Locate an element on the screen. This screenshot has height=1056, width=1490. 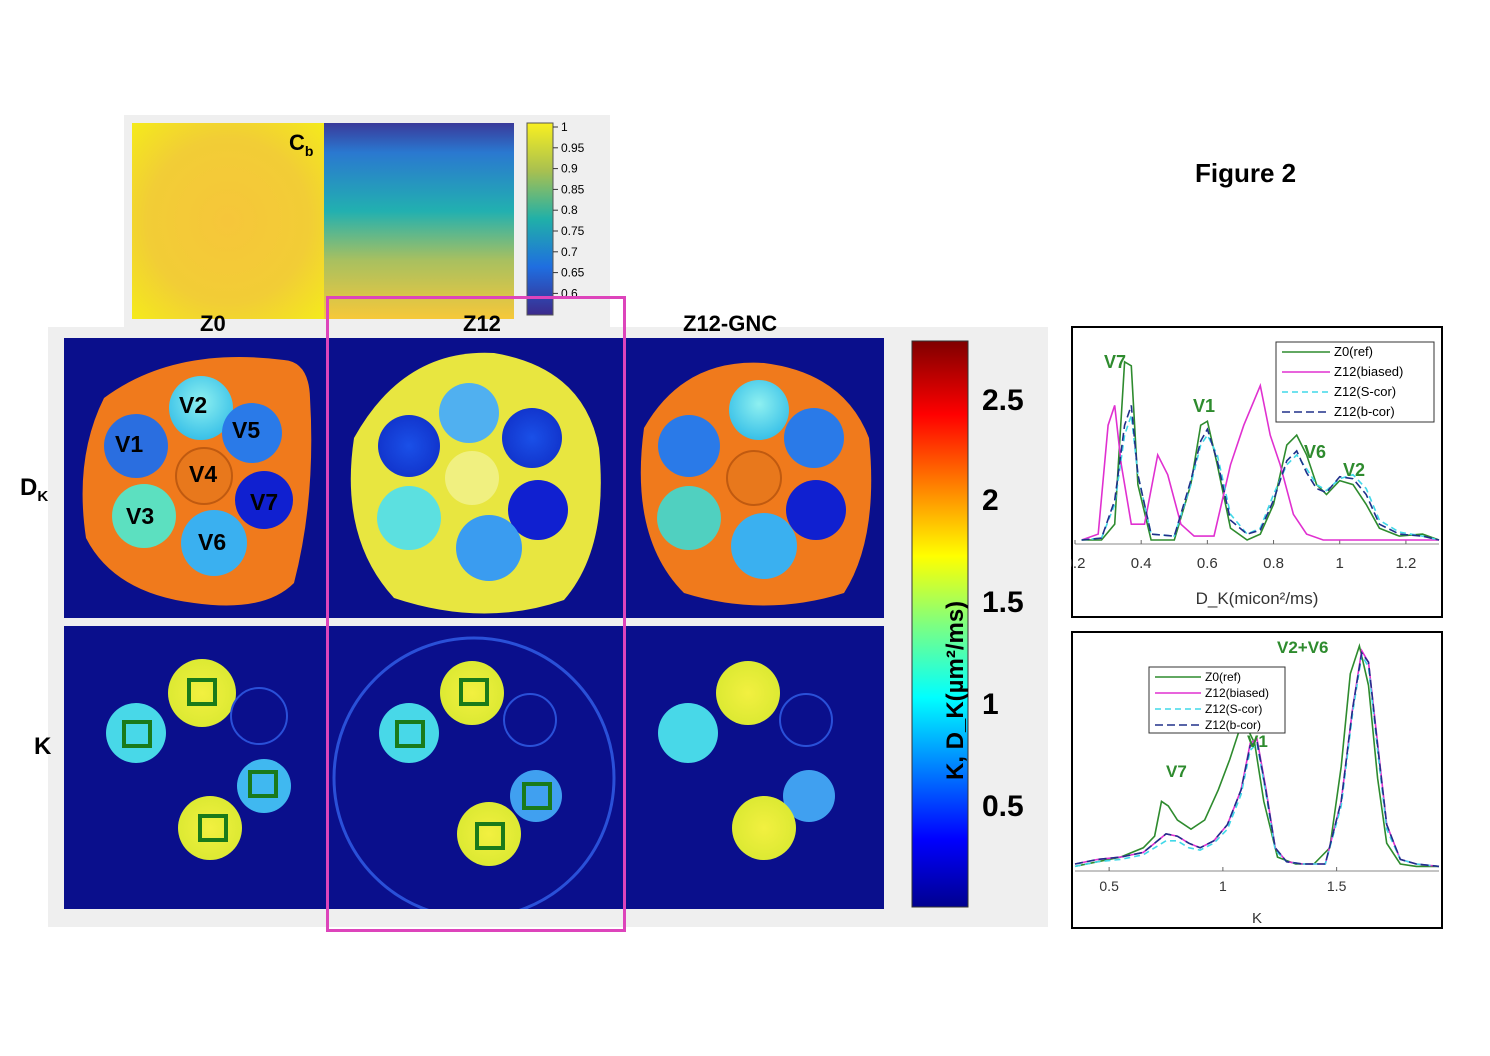
cb-map-right-half is located at coordinates (419, 221).